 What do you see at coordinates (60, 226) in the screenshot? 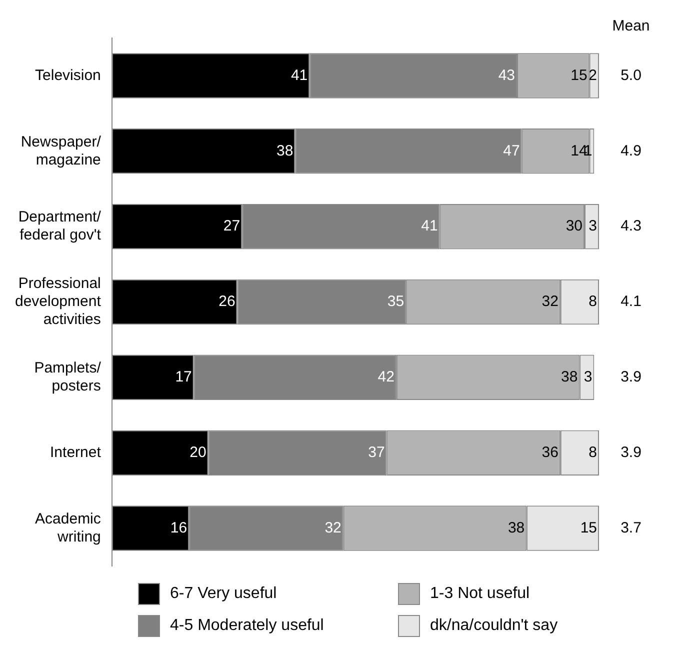
I see `y-tick-label: Department/federal gov't` at bounding box center [60, 226].